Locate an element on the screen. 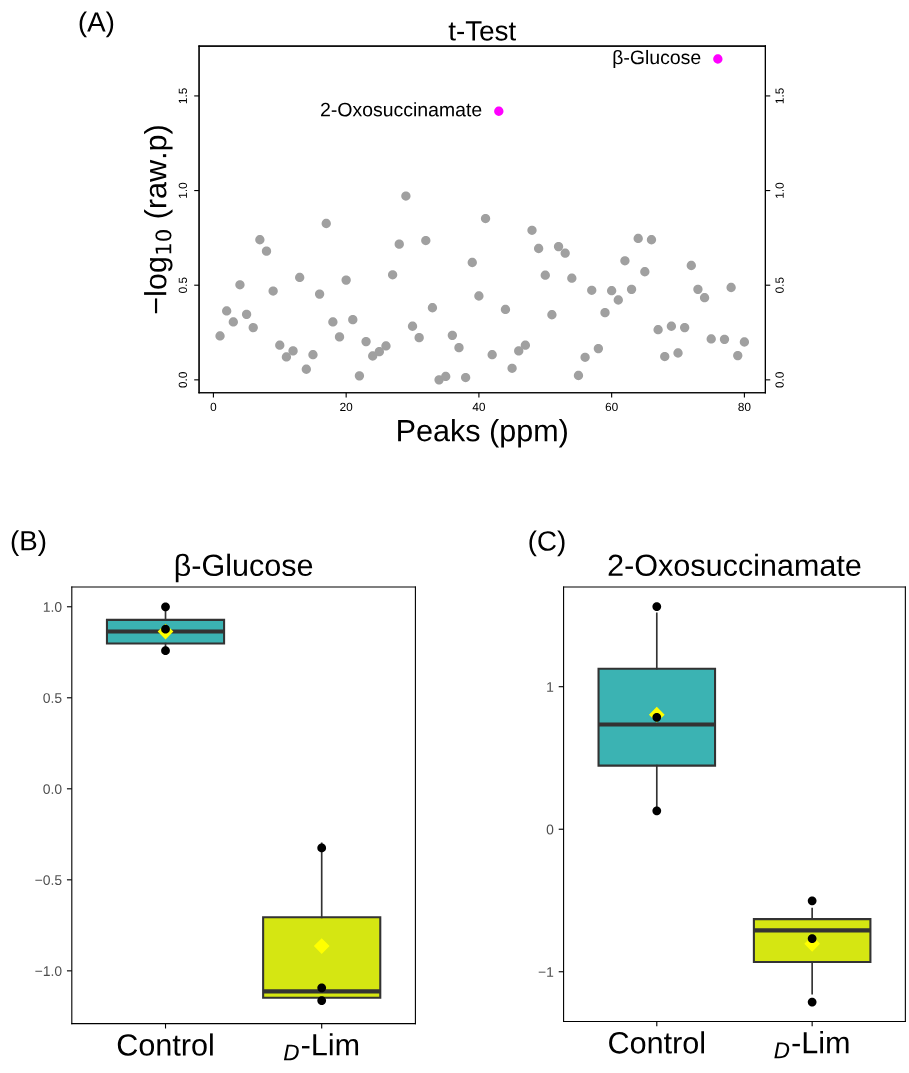  y2-tick-label: 1.0 is located at coordinates (779, 190).